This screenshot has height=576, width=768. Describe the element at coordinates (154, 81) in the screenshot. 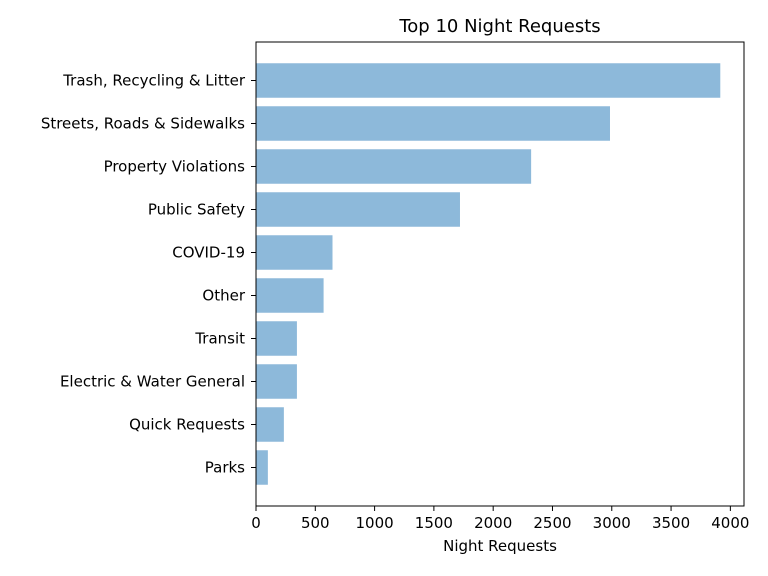

I see `y-tick-label: Trash, Recycling & Litter` at that location.